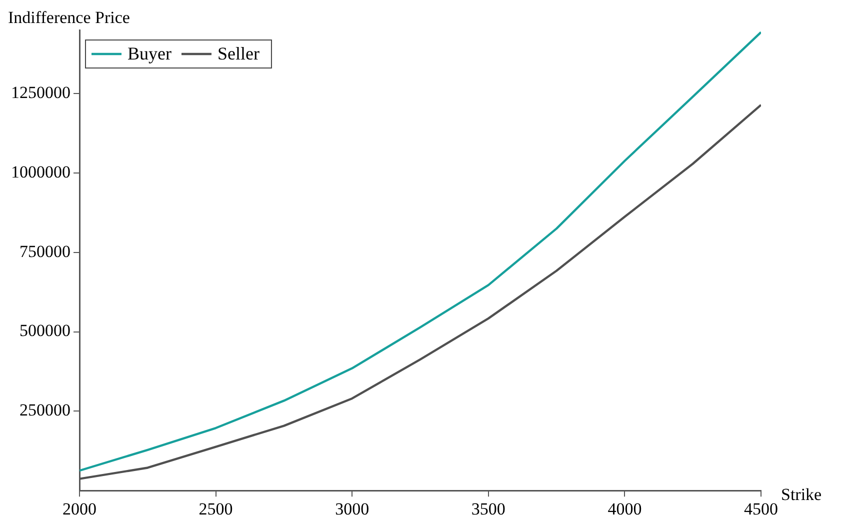 The height and width of the screenshot is (531, 849). Describe the element at coordinates (488, 508) in the screenshot. I see `x-tick-label: 3500` at that location.